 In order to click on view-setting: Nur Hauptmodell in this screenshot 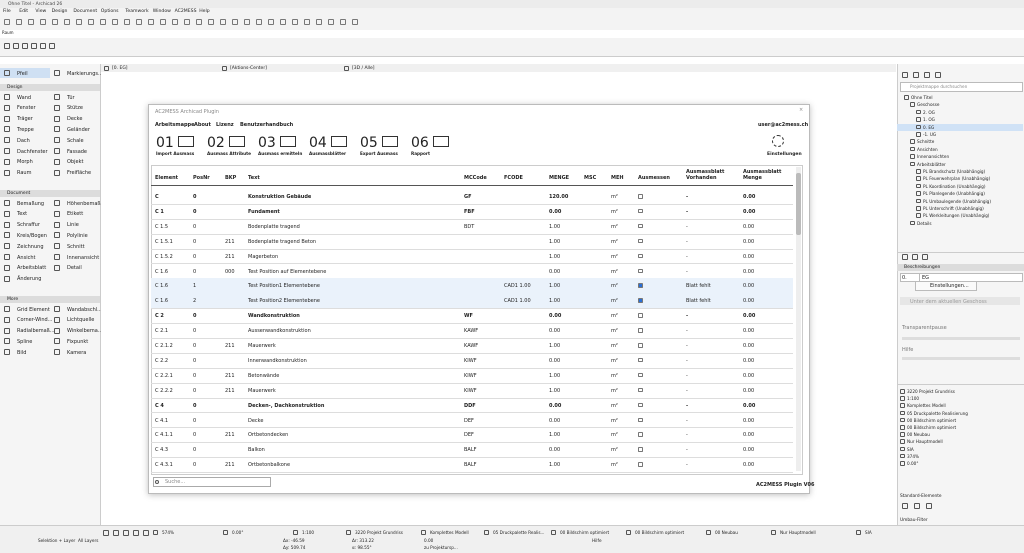, I will do `click(925, 442)`.